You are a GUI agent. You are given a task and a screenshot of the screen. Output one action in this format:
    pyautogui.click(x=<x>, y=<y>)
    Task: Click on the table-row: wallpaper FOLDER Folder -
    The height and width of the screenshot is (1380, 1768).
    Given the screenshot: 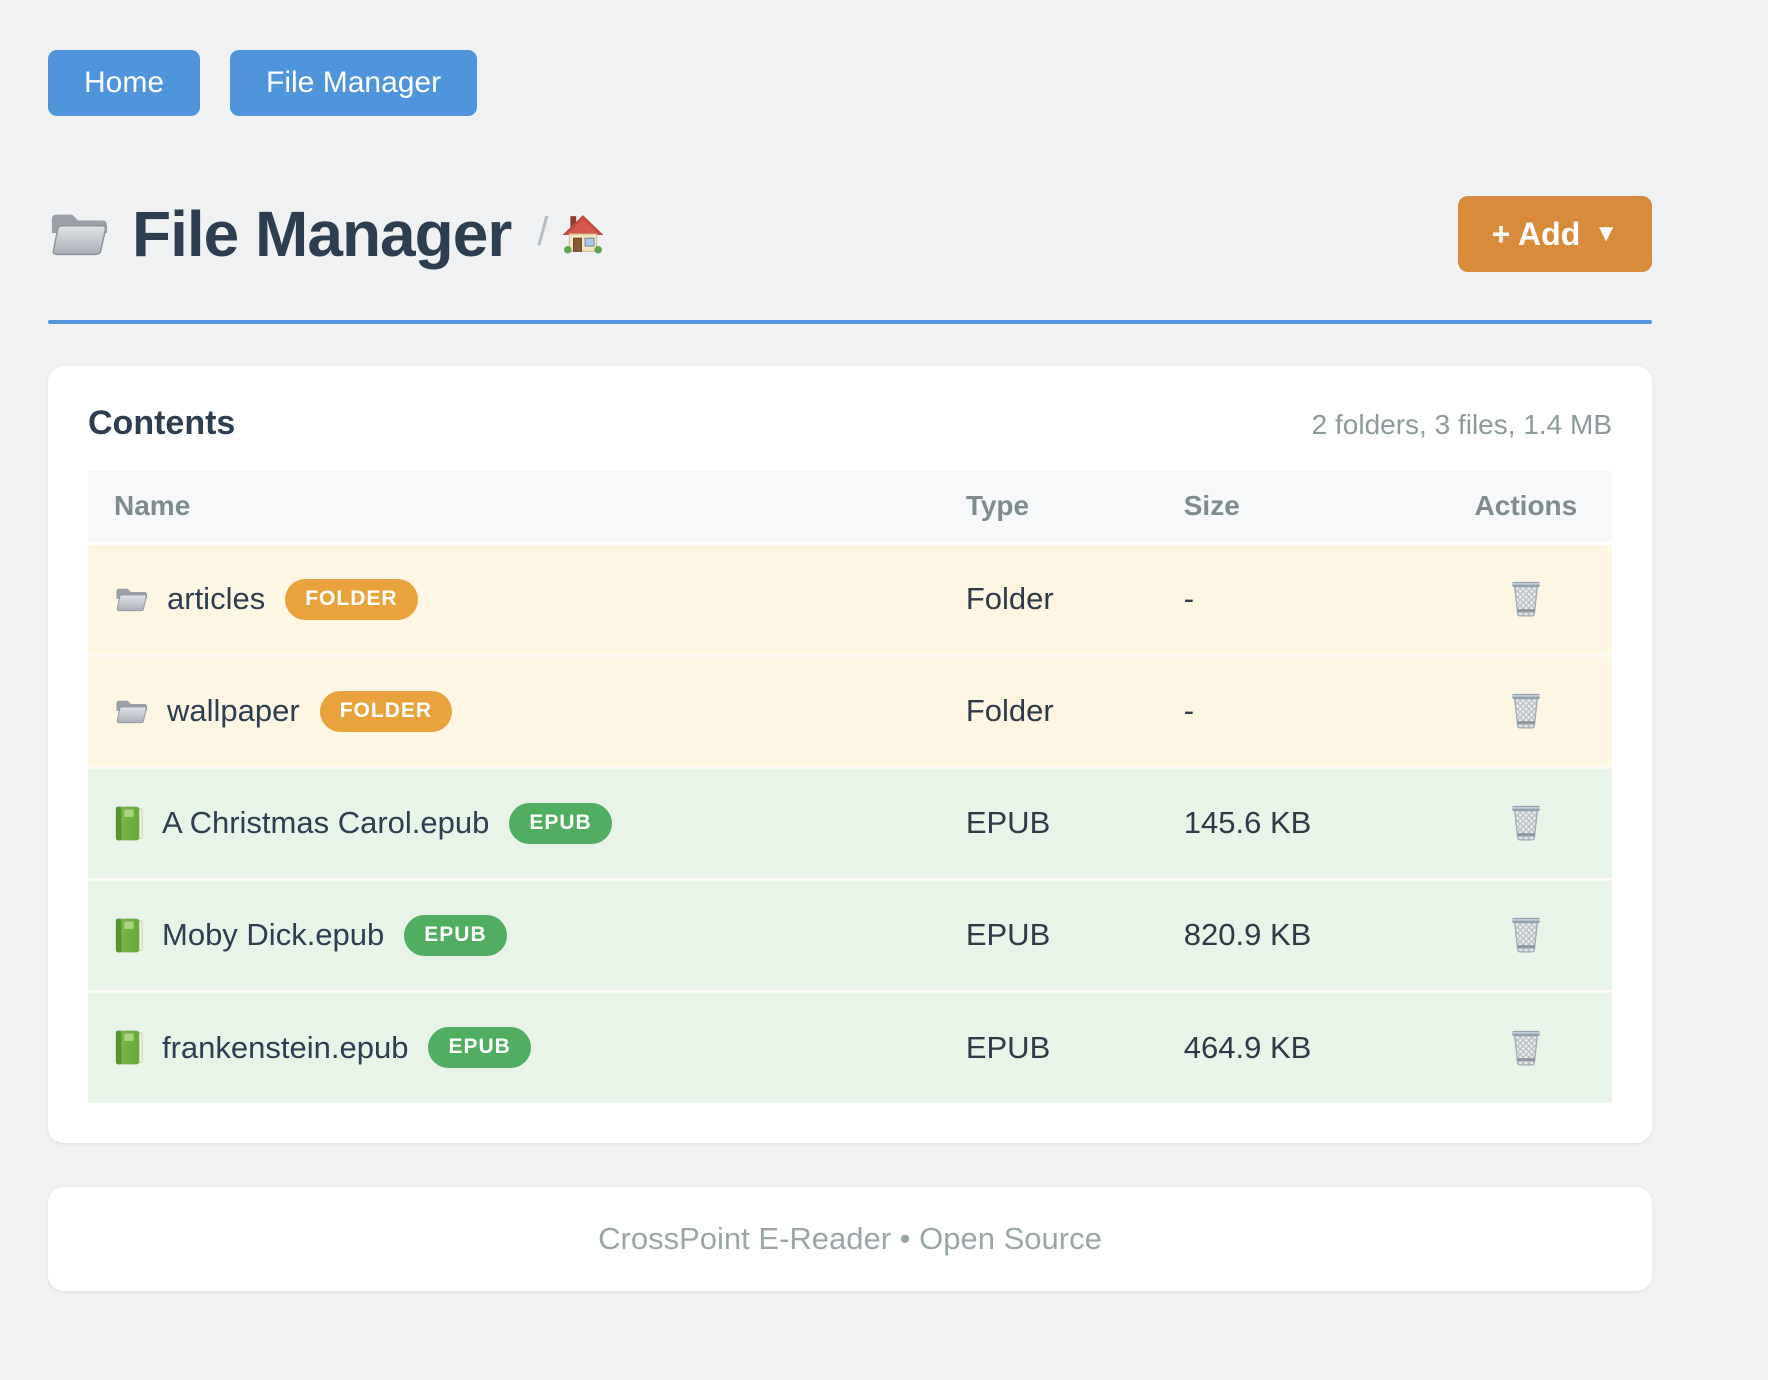 What is the action you would take?
    pyautogui.click(x=850, y=712)
    